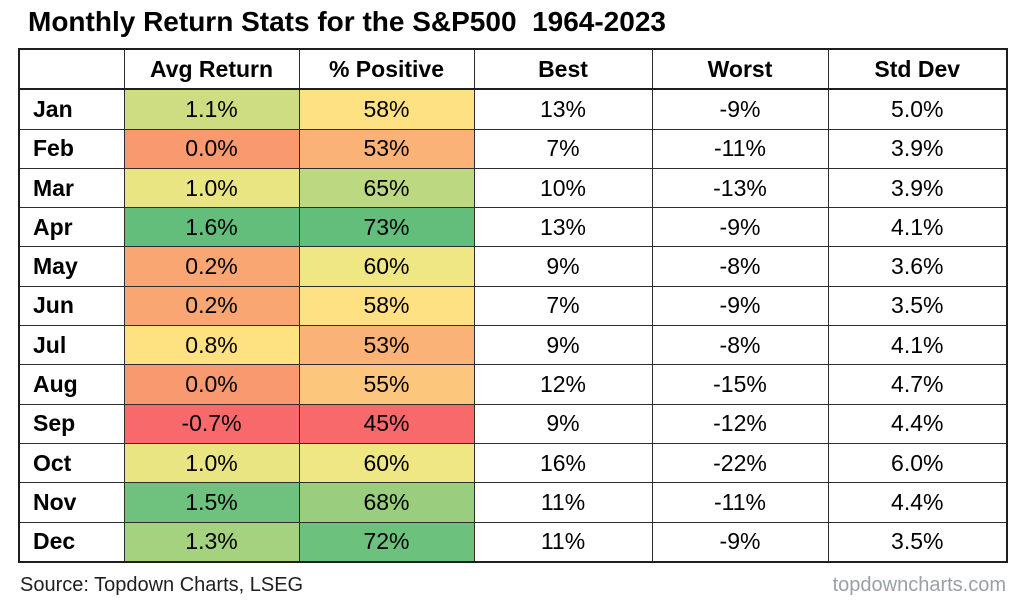 The height and width of the screenshot is (605, 1024). I want to click on table-row: Jan 1.1% 58% 13% -9% 5.0%, so click(513, 109).